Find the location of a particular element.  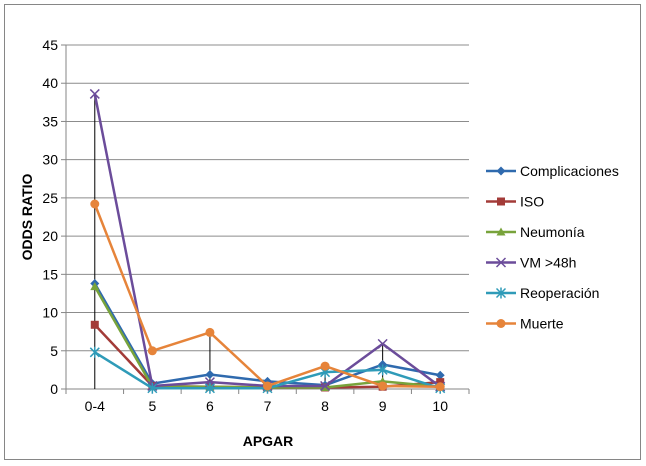

legend-item: VM >48h is located at coordinates (531, 263).